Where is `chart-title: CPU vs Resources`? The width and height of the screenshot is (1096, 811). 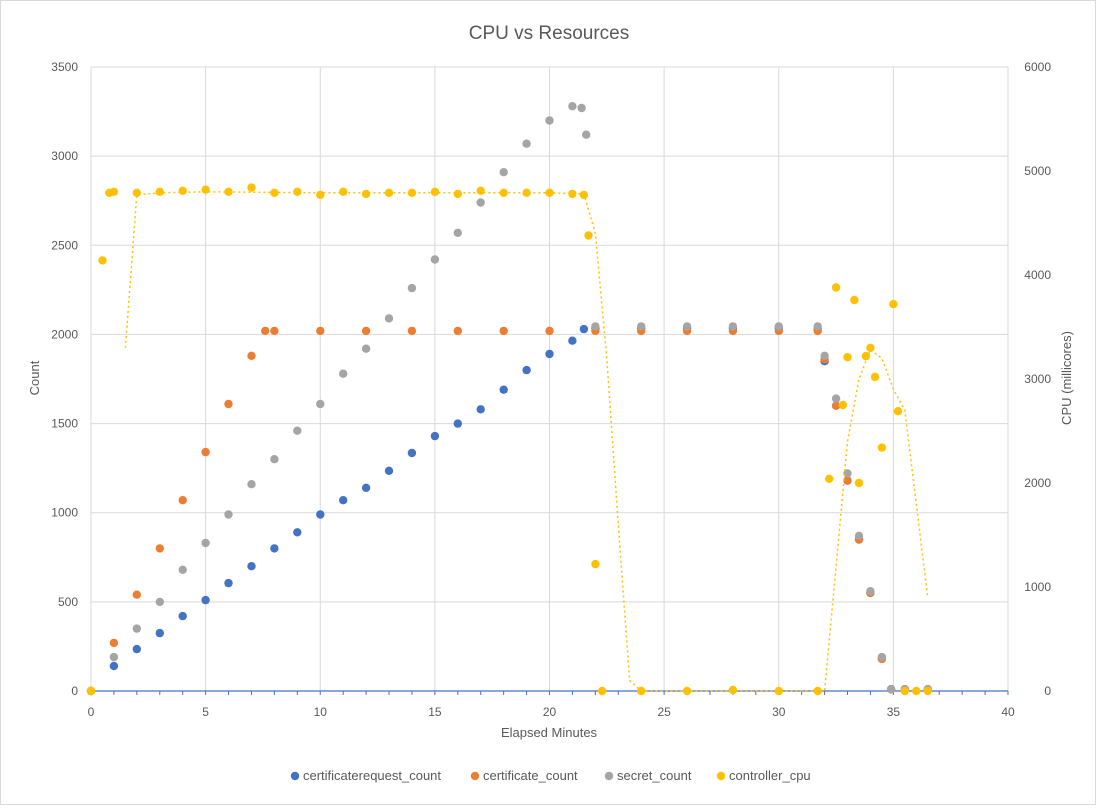 chart-title: CPU vs Resources is located at coordinates (549, 33).